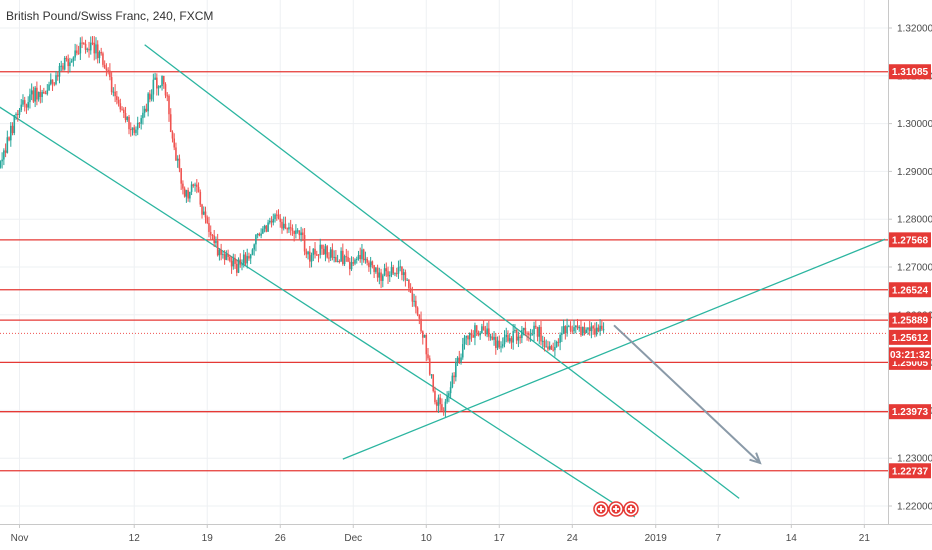 This screenshot has height=550, width=932. Describe the element at coordinates (914, 29) in the screenshot. I see `y-tick-label: 1.32000` at that location.